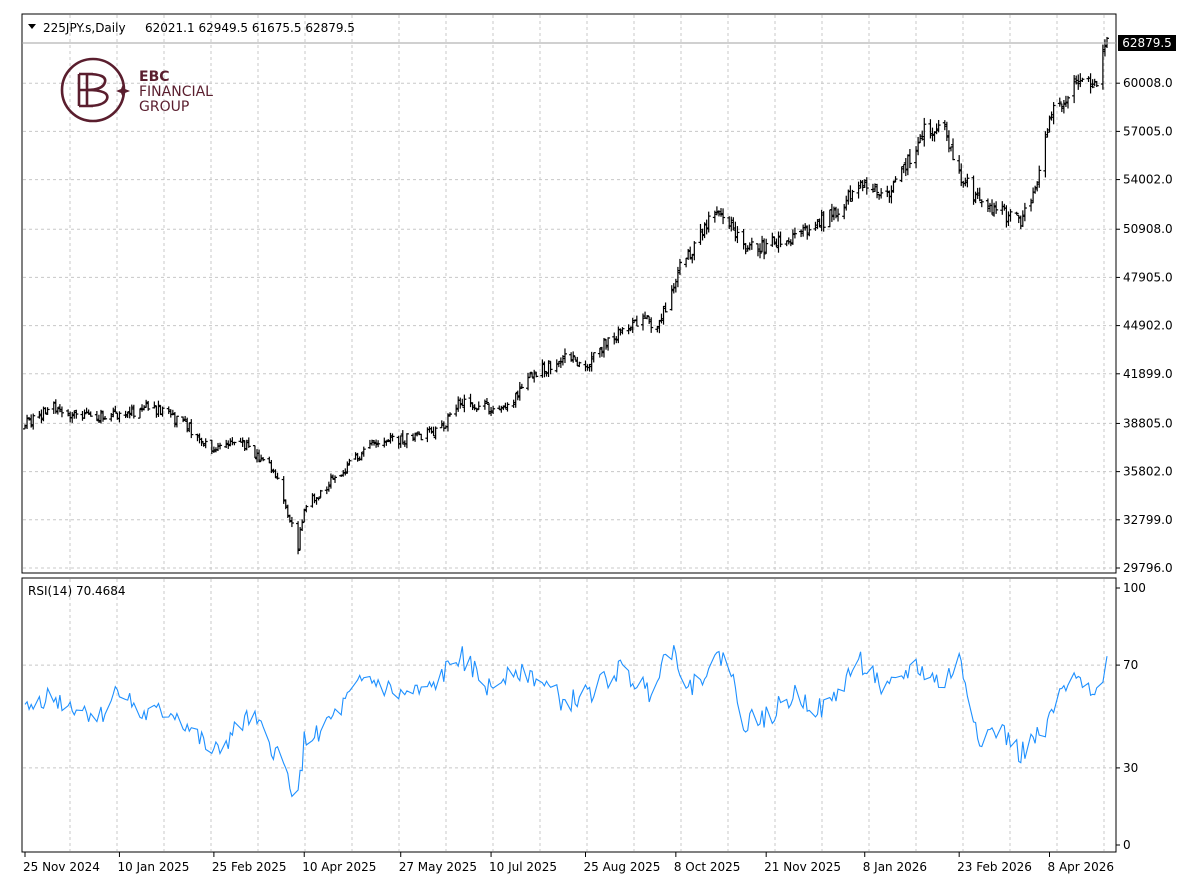 The width and height of the screenshot is (1200, 896). What do you see at coordinates (895, 867) in the screenshot?
I see `time-tick-label: 8 Jan 2026` at bounding box center [895, 867].